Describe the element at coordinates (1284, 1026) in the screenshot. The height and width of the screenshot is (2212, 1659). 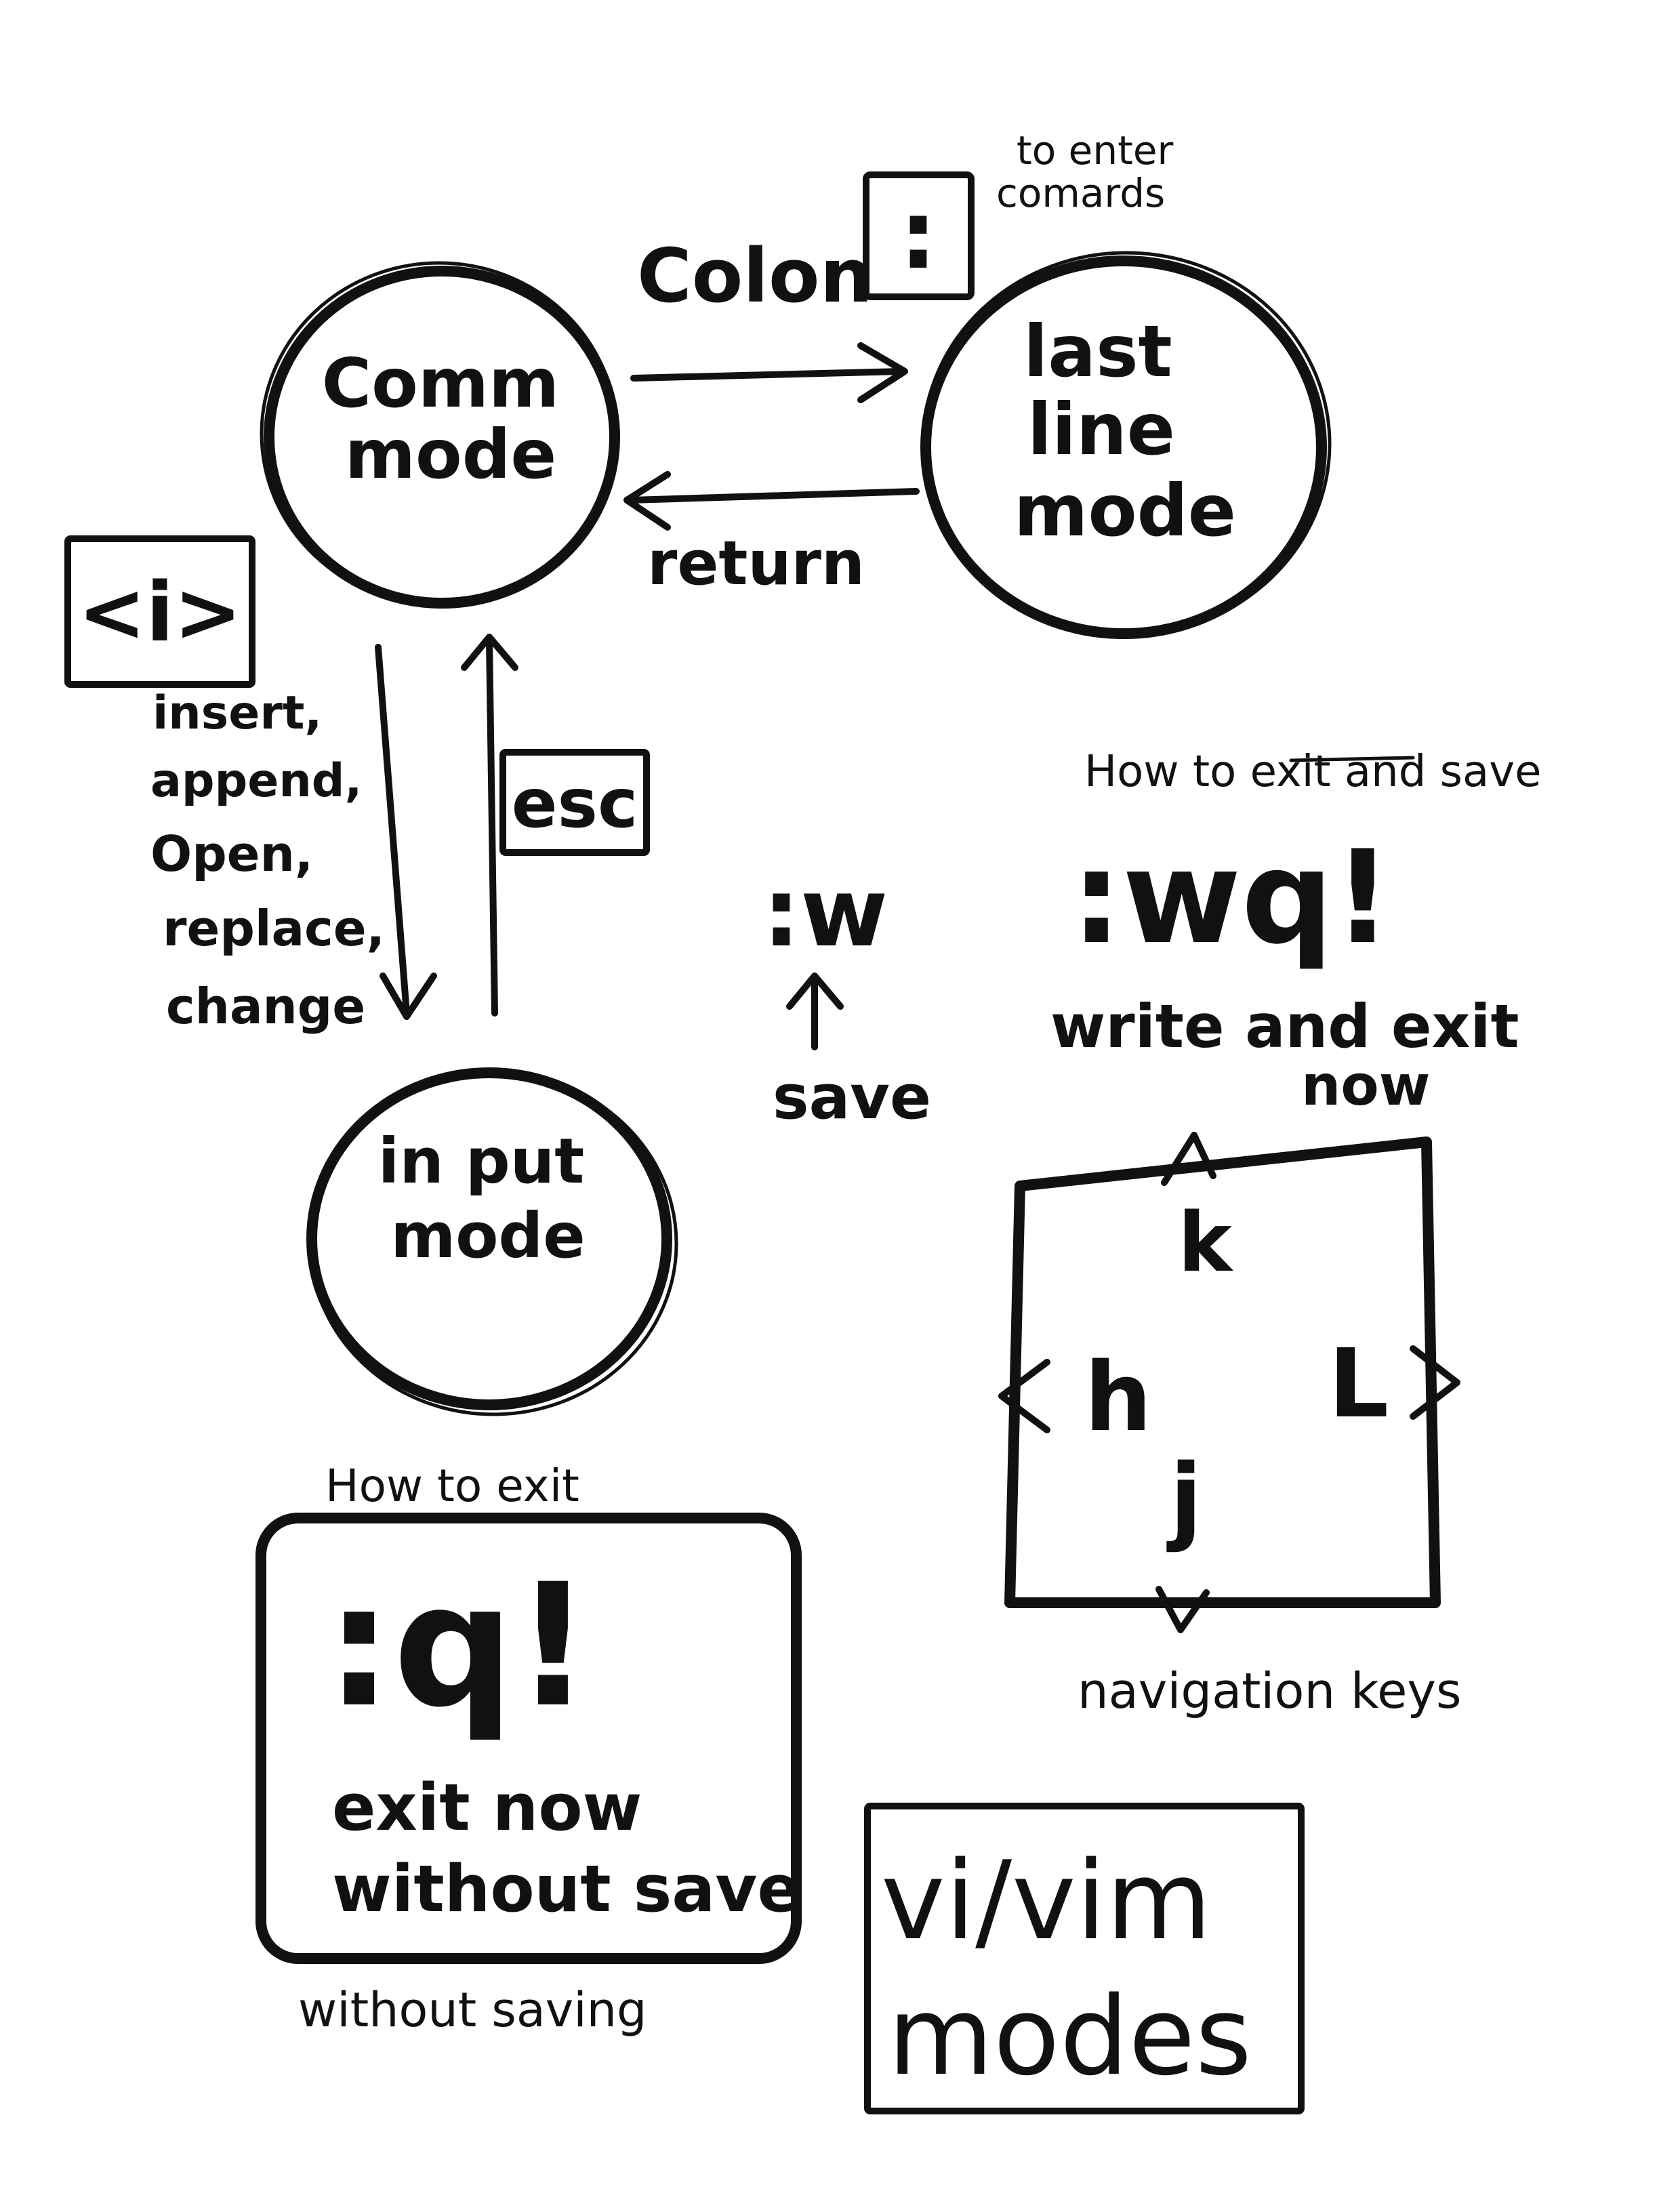
I see `write-quit-desc-line1: write and exit` at that location.